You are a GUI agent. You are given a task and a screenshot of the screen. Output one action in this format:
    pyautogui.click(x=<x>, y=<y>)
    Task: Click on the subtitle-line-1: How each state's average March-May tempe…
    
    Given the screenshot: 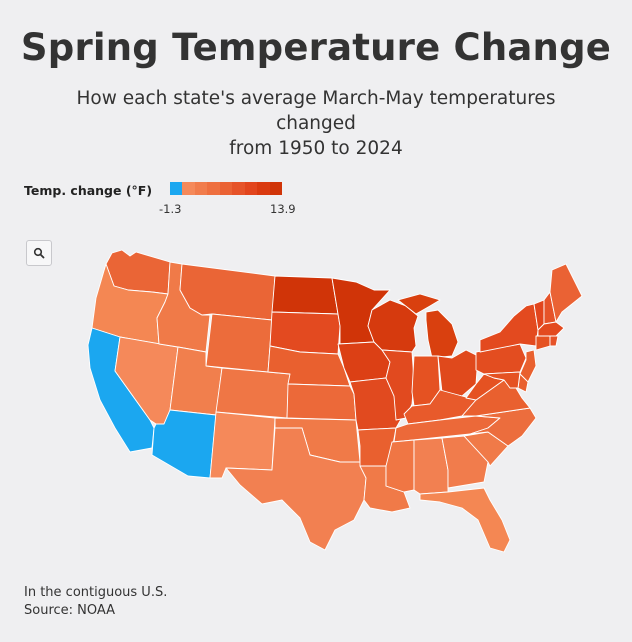 What is the action you would take?
    pyautogui.click(x=316, y=98)
    